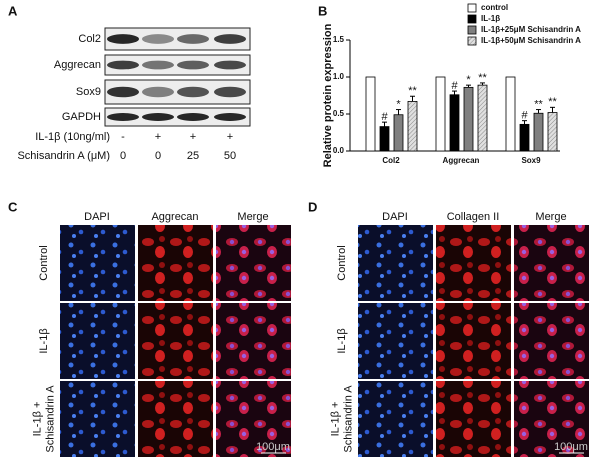  What do you see at coordinates (531, 40) in the screenshot?
I see `legend-label: IL-1β+50μM Schisandrin A` at bounding box center [531, 40].